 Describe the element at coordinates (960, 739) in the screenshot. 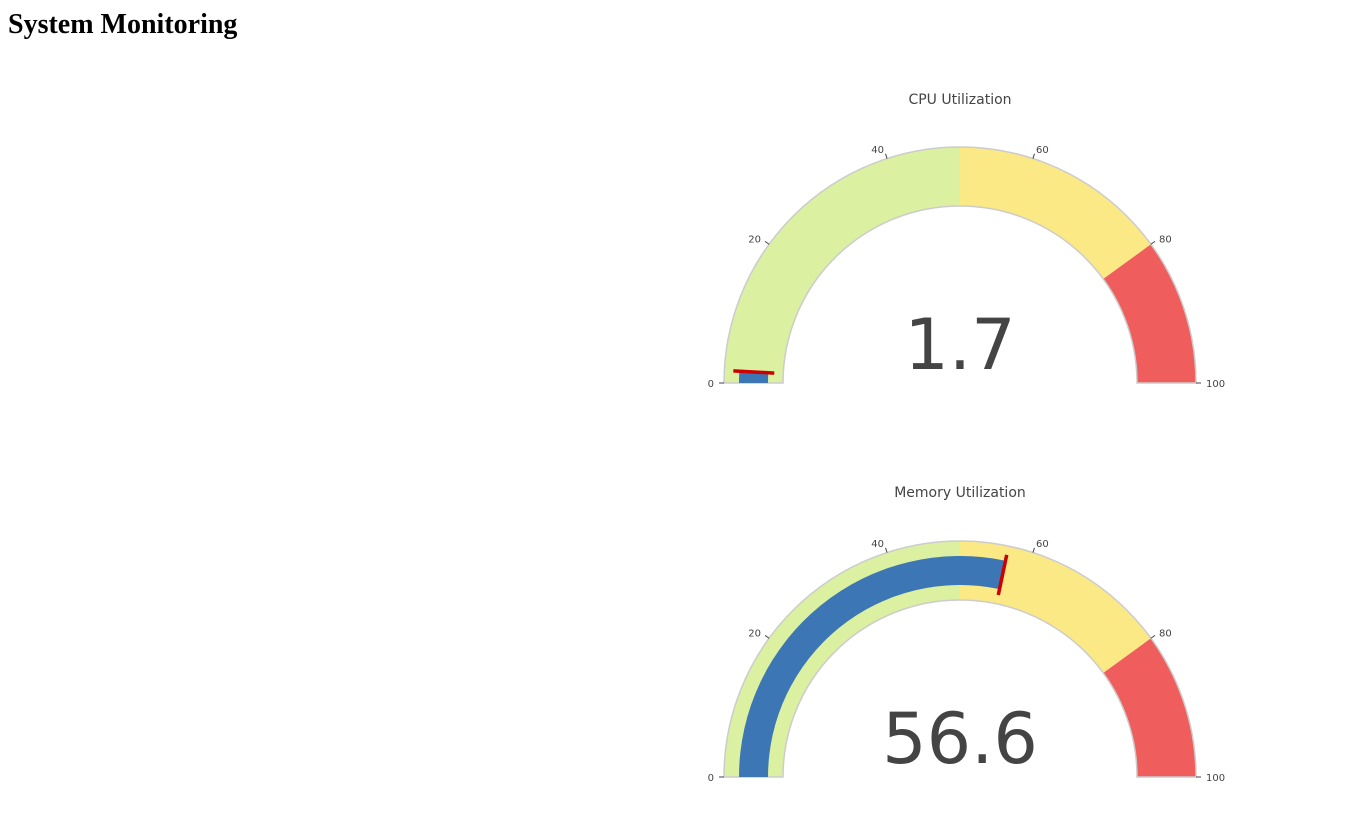

I see `gauge-value-number: 56.6` at that location.